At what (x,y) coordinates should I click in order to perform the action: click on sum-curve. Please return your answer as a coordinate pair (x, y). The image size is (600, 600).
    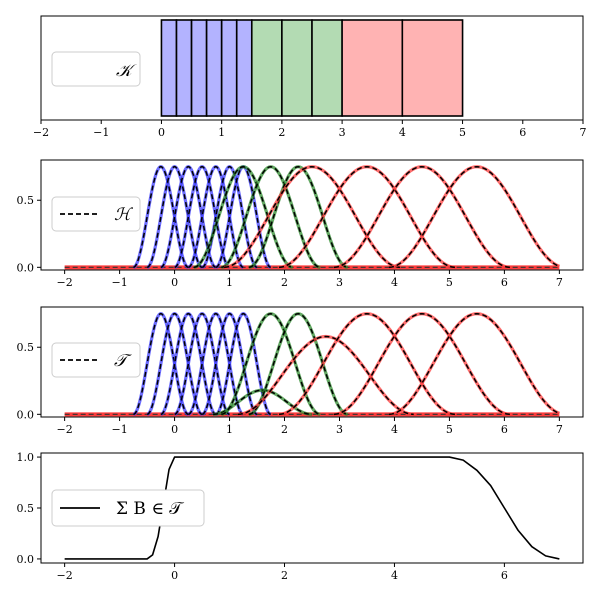
    Looking at the image, I should click on (312, 508).